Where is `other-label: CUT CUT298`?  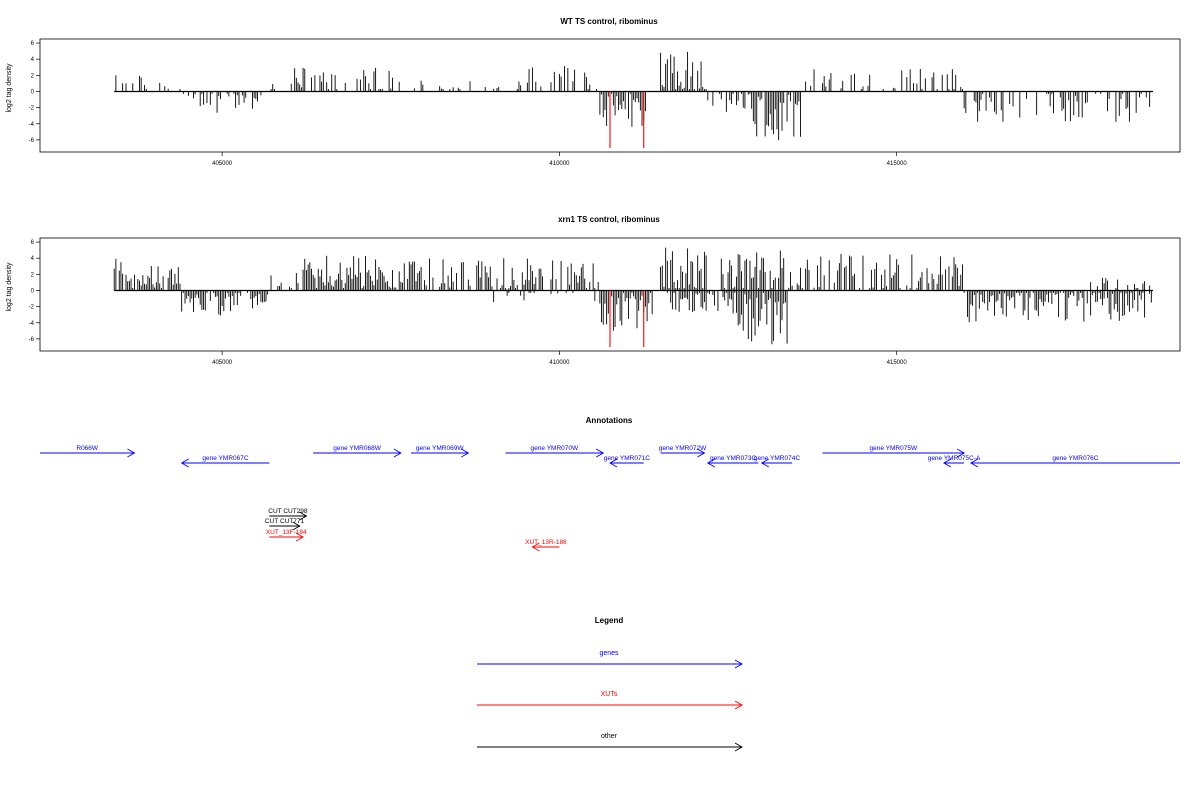
other-label: CUT CUT298 is located at coordinates (288, 511).